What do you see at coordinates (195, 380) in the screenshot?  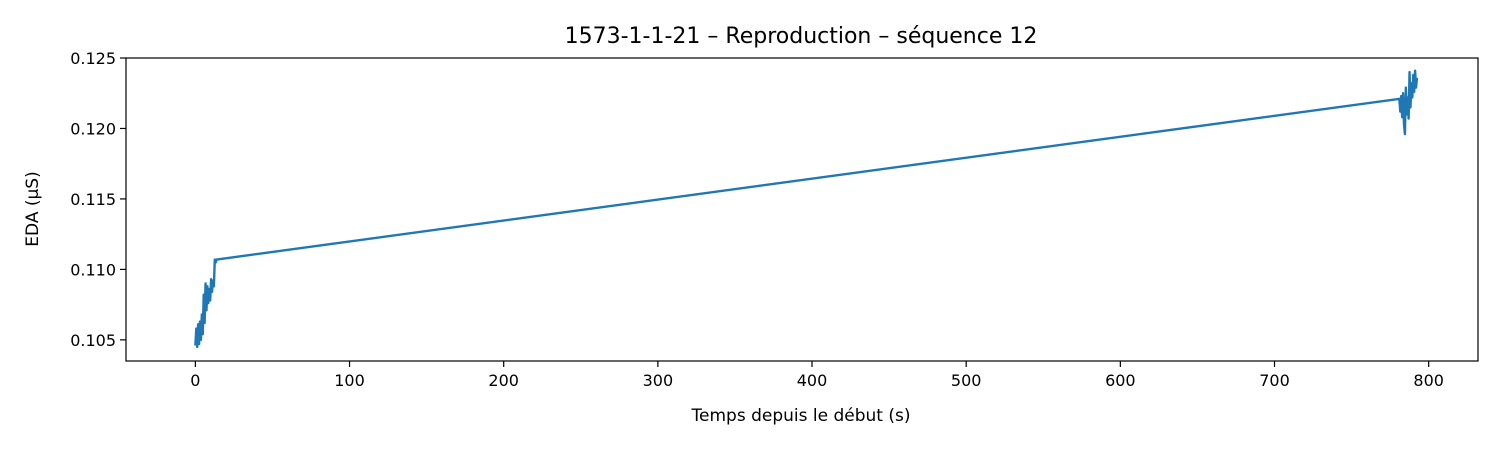 I see `x-tick-label: 0` at bounding box center [195, 380].